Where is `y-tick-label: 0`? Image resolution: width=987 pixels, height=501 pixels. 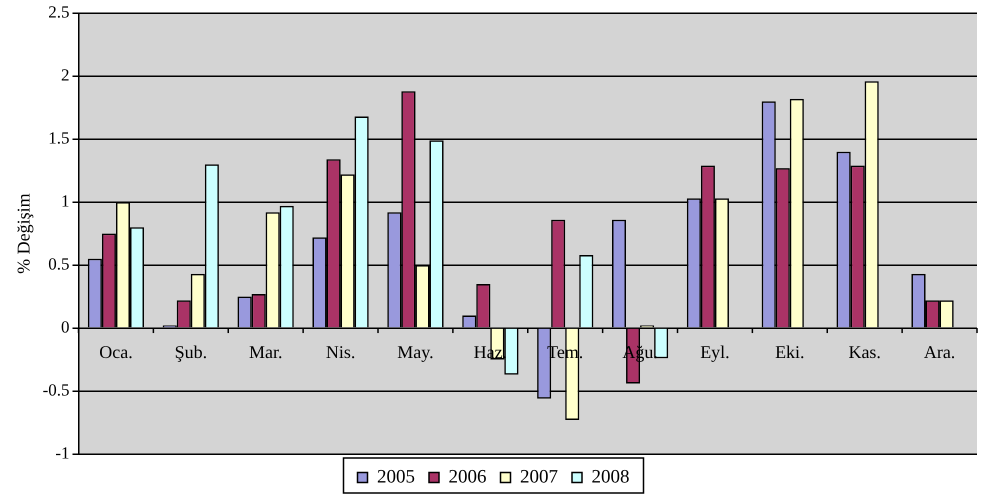
y-tick-label: 0 is located at coordinates (65, 327).